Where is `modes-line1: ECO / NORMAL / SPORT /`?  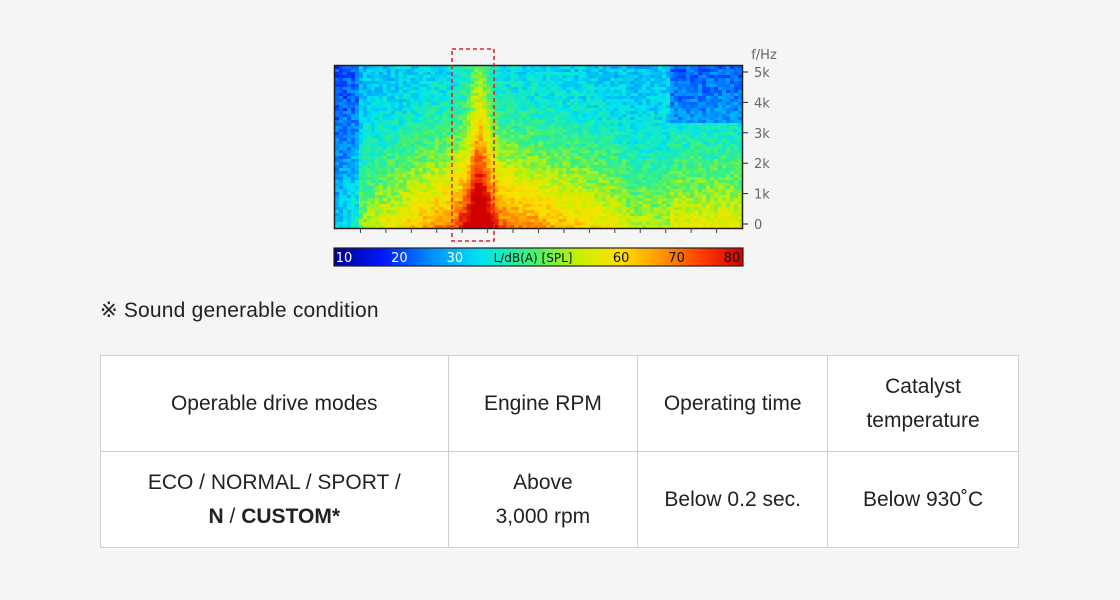
modes-line1: ECO / NORMAL / SPORT / is located at coordinates (274, 482).